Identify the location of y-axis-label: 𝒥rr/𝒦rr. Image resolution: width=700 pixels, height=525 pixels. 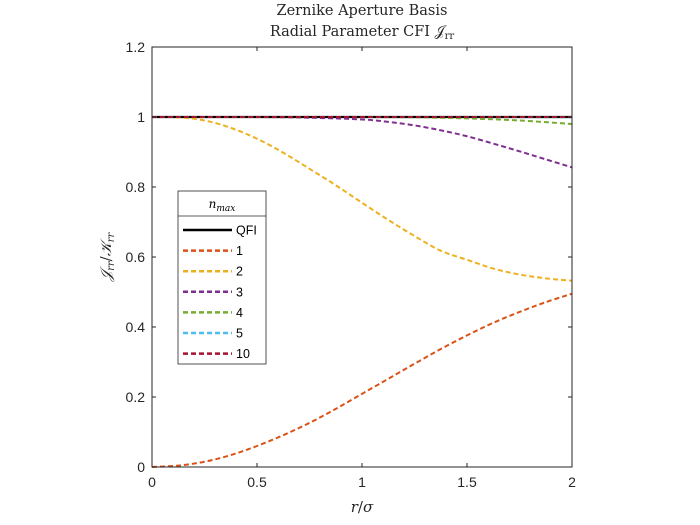
(107, 257).